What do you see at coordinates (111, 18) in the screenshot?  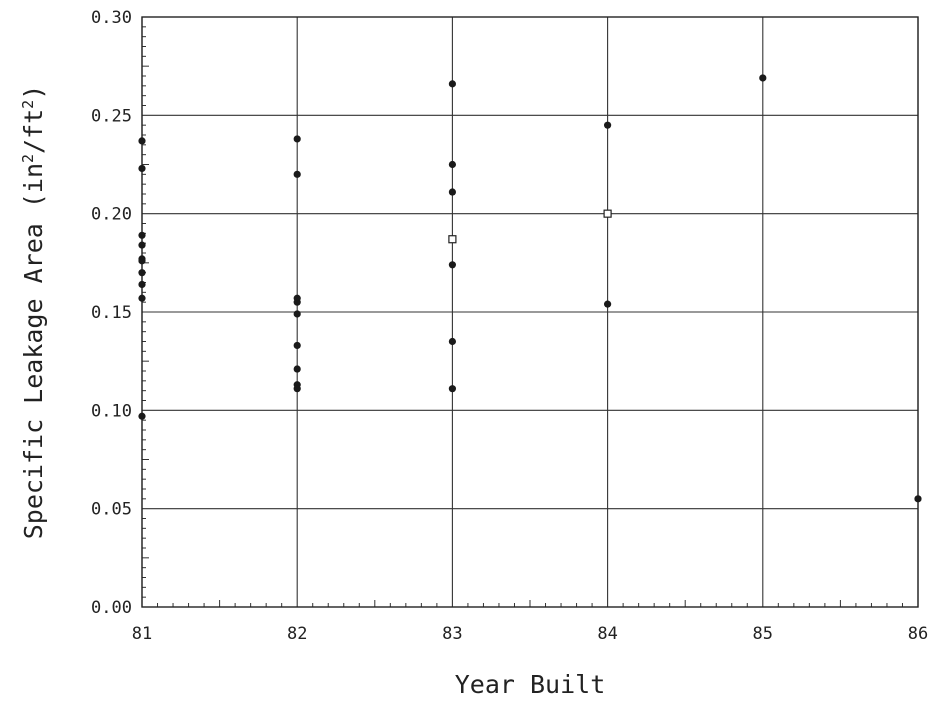 I see `y-tick-label: 0.30` at bounding box center [111, 18].